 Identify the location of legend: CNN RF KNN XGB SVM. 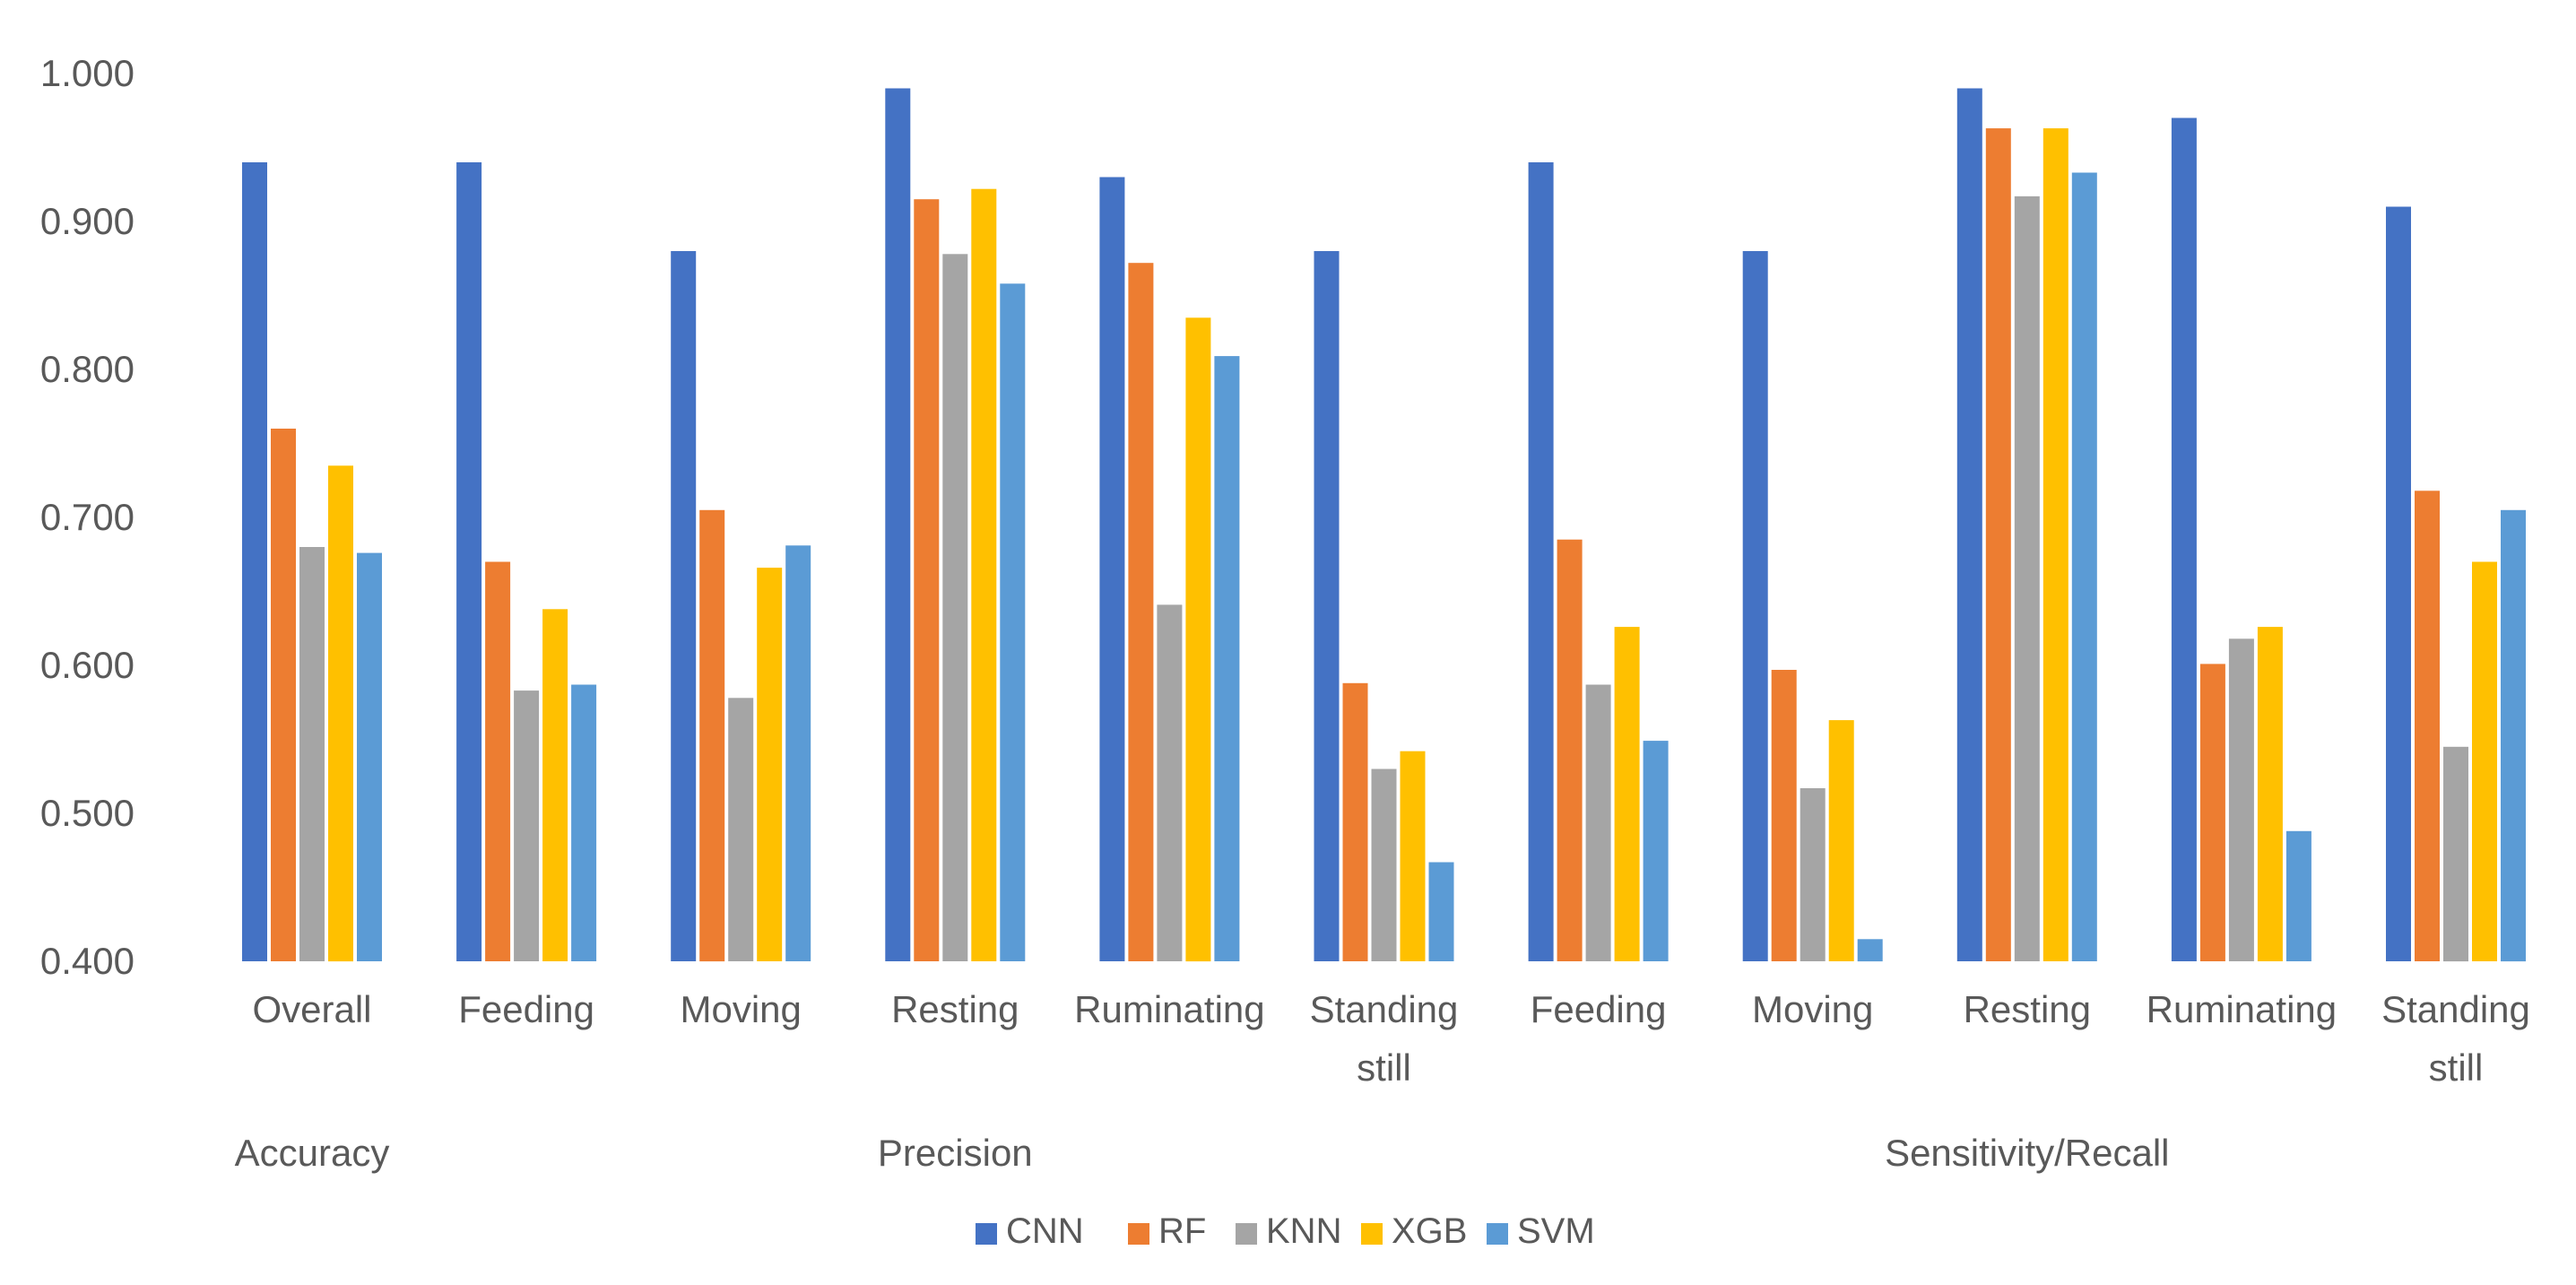
(1285, 1231).